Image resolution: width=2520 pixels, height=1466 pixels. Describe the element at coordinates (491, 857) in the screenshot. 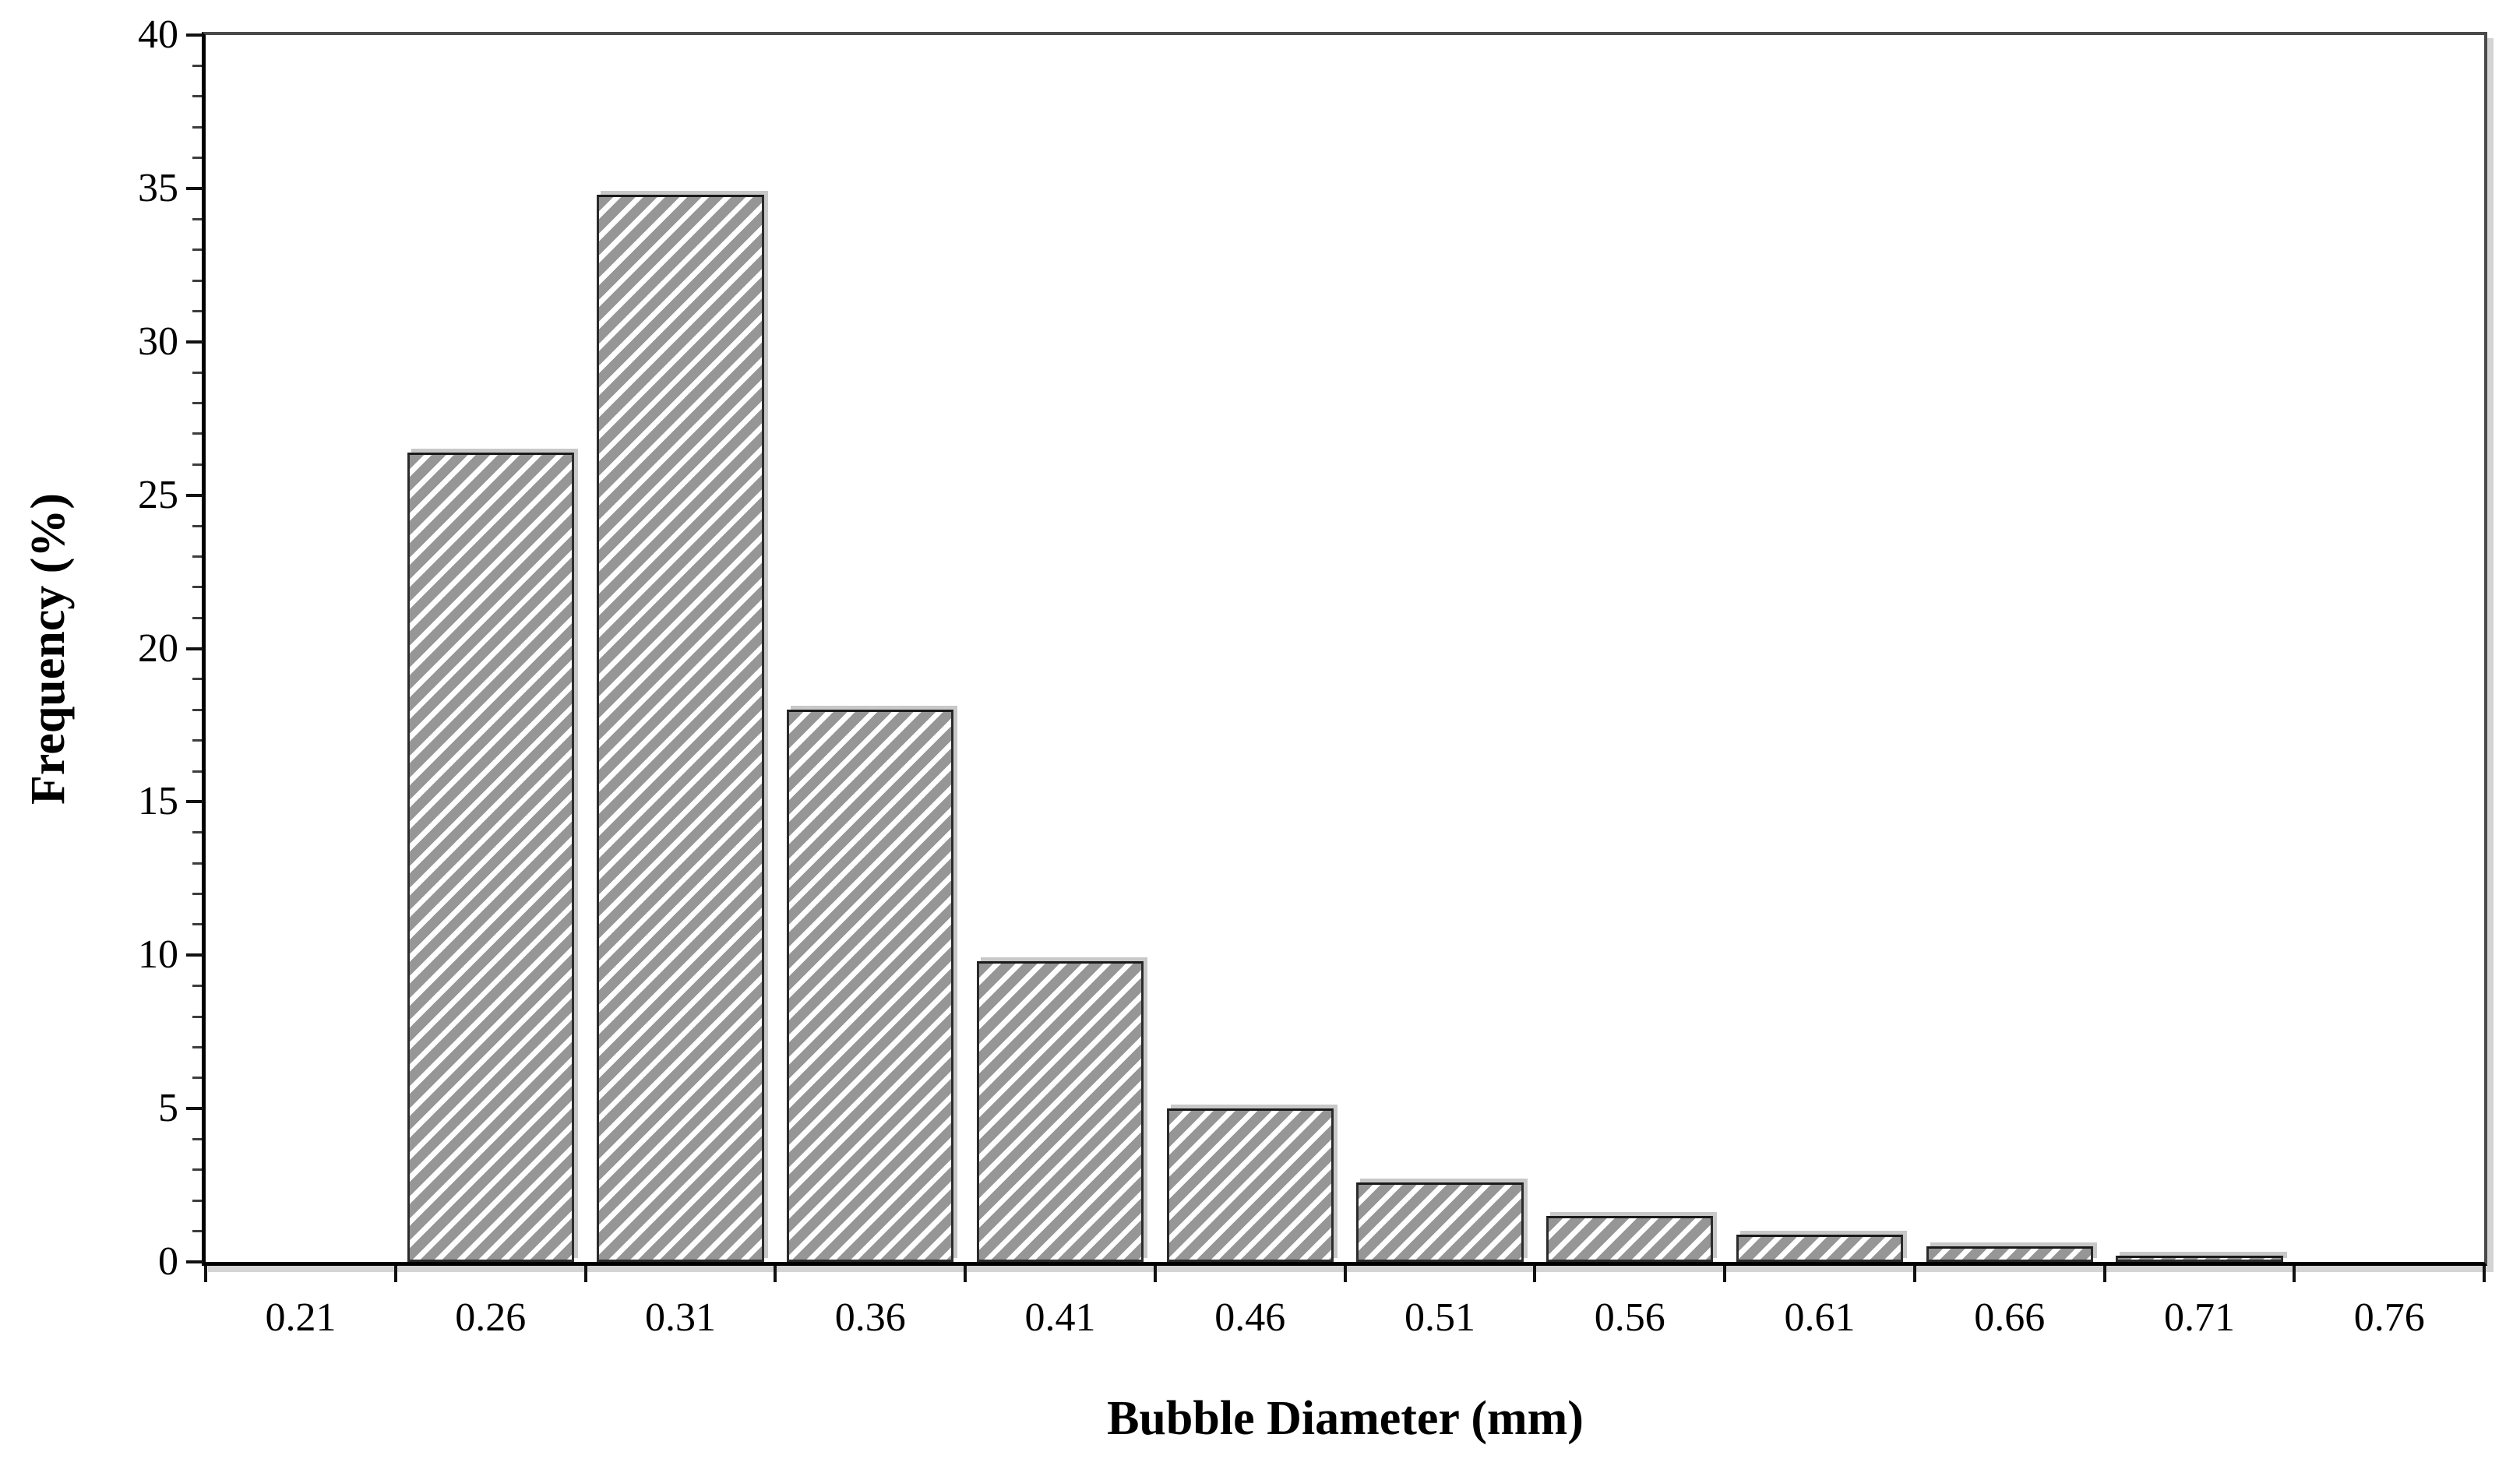

I see `bar-0.26` at that location.